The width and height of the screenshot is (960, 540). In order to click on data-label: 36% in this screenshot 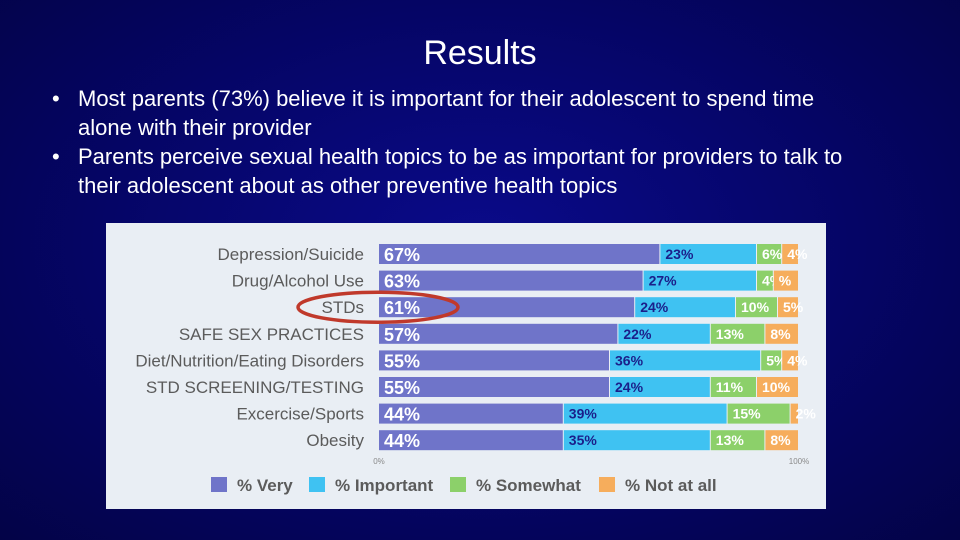, I will do `click(629, 360)`.